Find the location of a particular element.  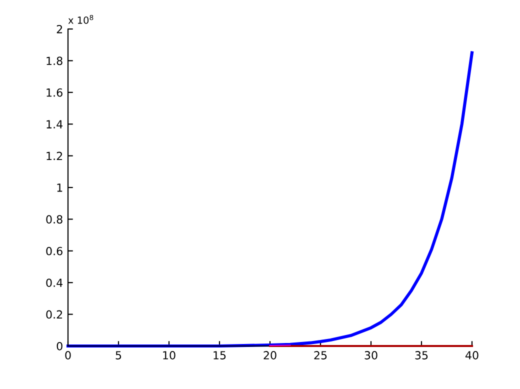

x-tick-label: 15 is located at coordinates (220, 355).